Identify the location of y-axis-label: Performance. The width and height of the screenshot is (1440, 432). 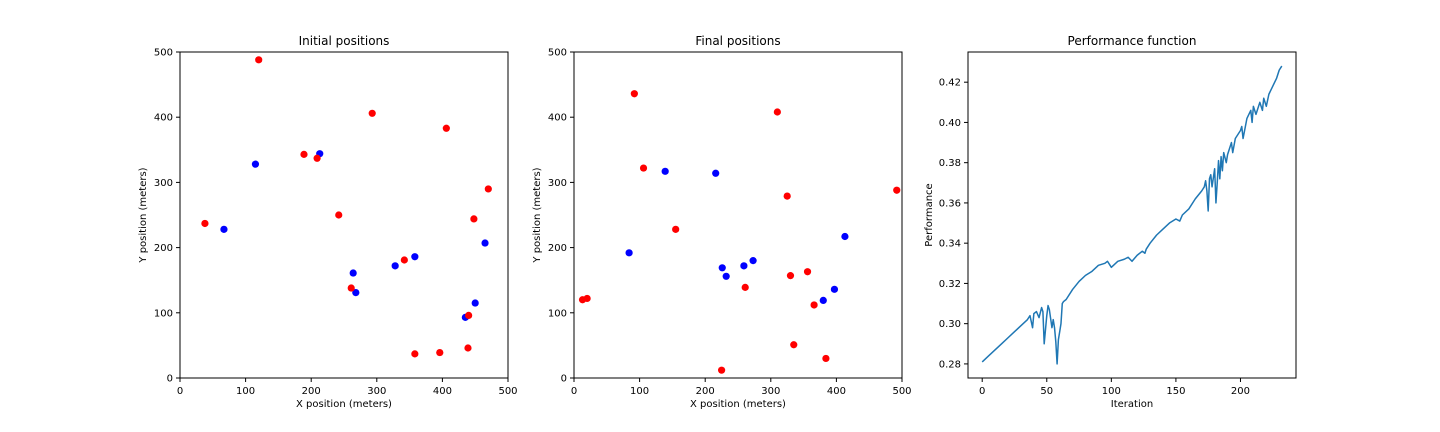
(929, 214).